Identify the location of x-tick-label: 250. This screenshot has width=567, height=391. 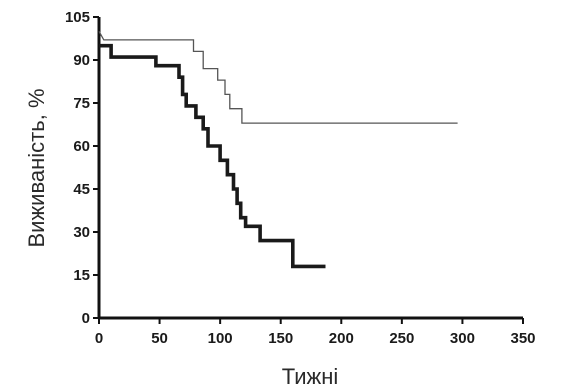
(401, 338).